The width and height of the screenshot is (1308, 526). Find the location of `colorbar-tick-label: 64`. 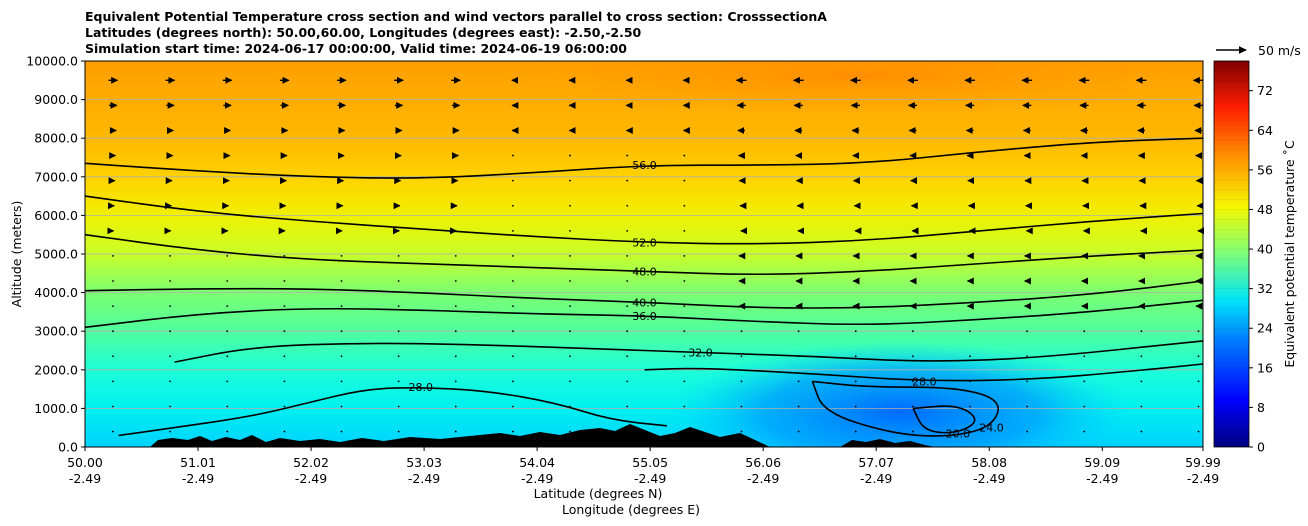

colorbar-tick-label: 64 is located at coordinates (1265, 130).